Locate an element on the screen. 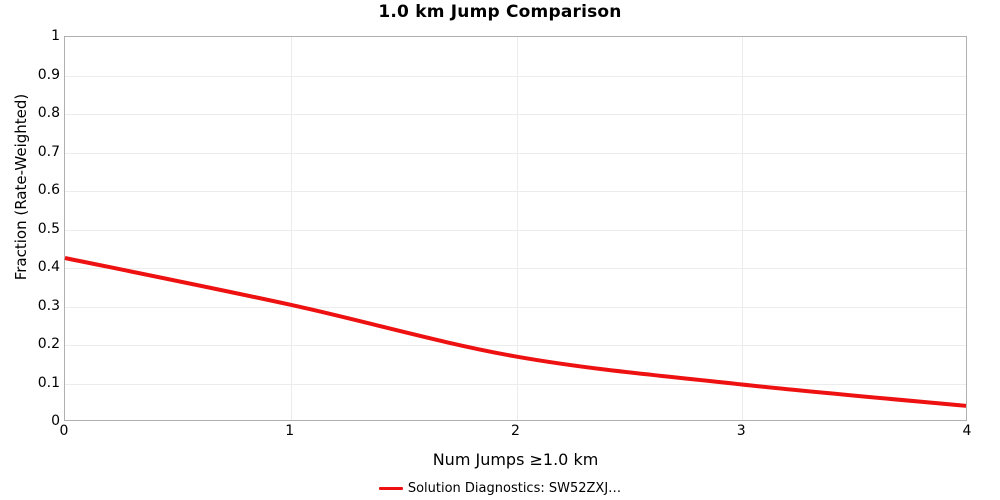 The image size is (1000, 500). y-axis-tick-label: 0.1 is located at coordinates (48, 382).